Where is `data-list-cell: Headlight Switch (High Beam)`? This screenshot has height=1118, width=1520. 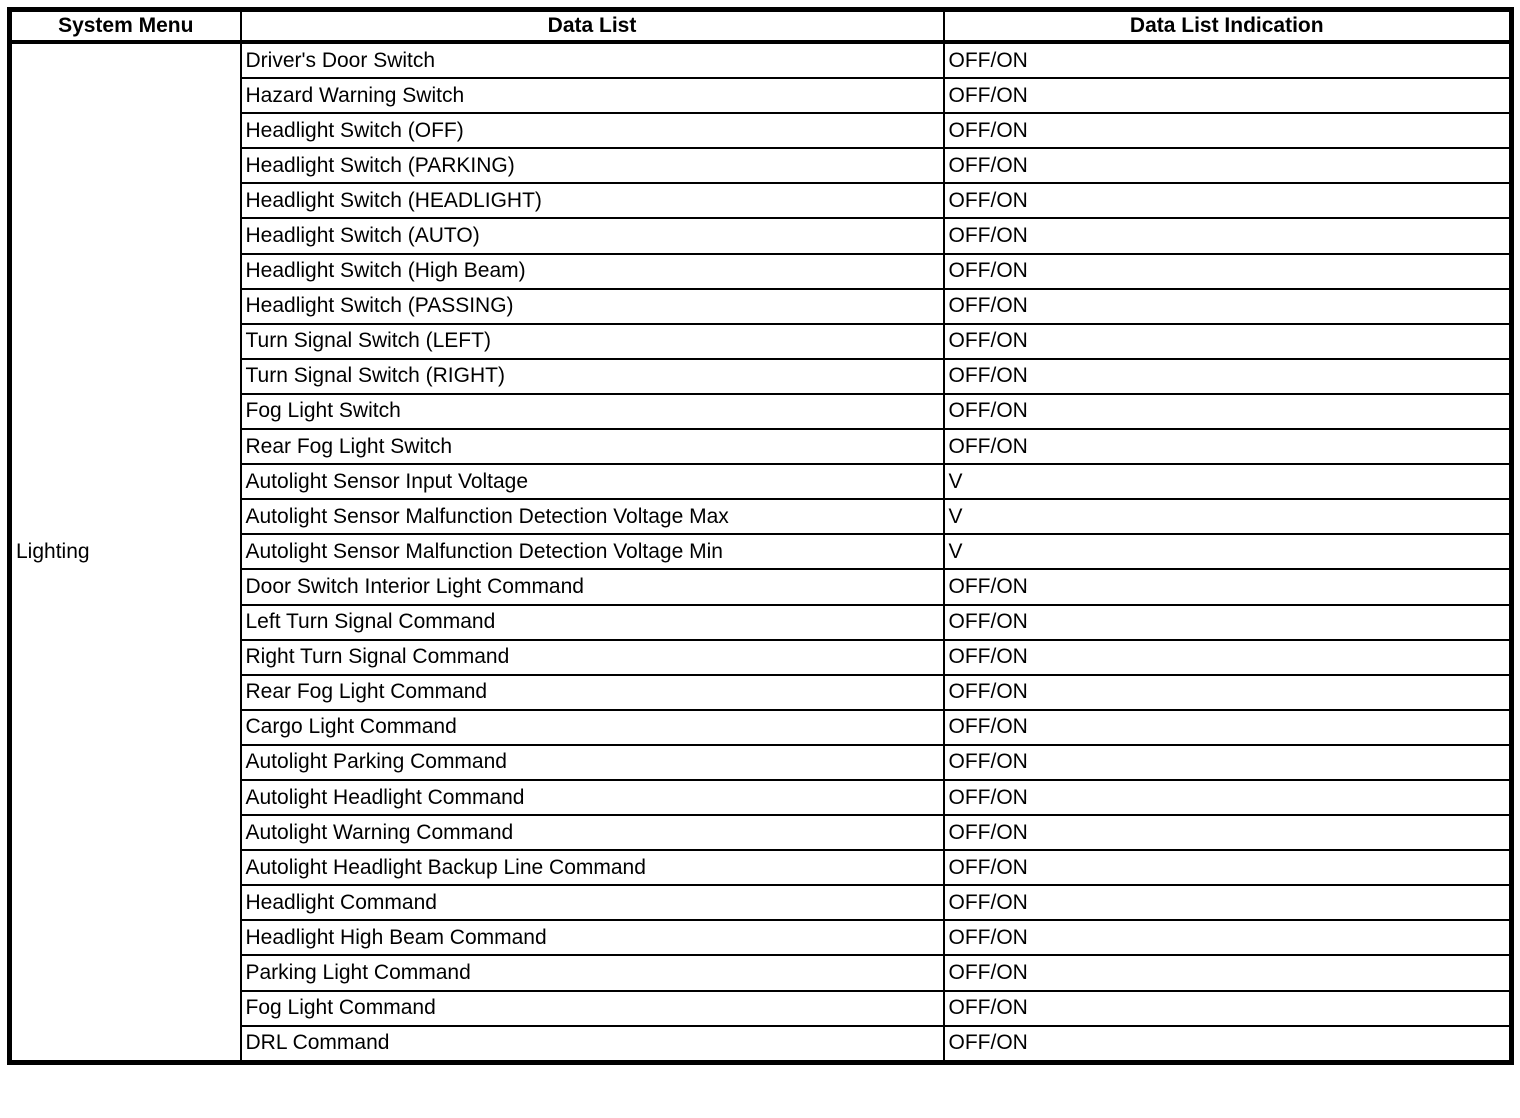
data-list-cell: Headlight Switch (High Beam) is located at coordinates (592, 271).